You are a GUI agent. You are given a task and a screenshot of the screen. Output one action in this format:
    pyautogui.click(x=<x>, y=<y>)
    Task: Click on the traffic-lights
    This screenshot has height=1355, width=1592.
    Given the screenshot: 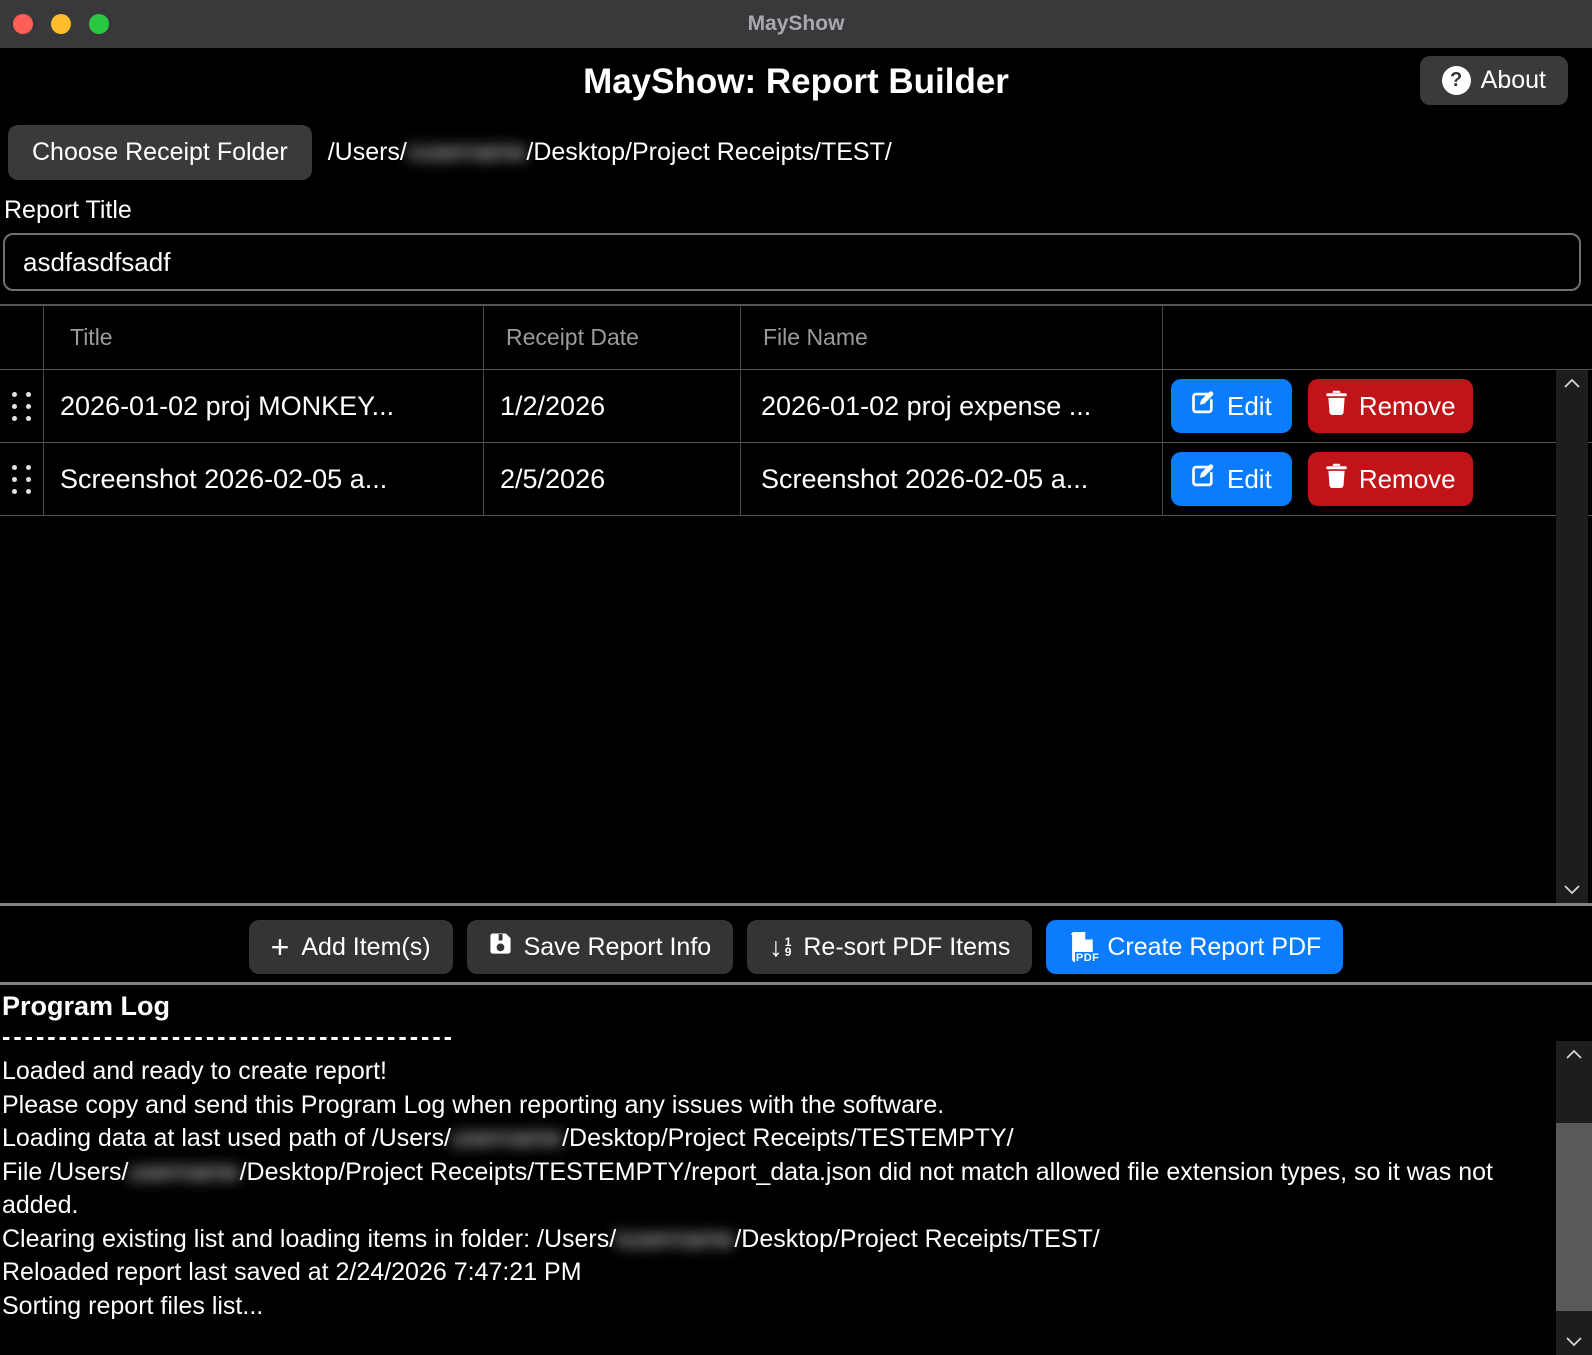 What is the action you would take?
    pyautogui.click(x=61, y=24)
    